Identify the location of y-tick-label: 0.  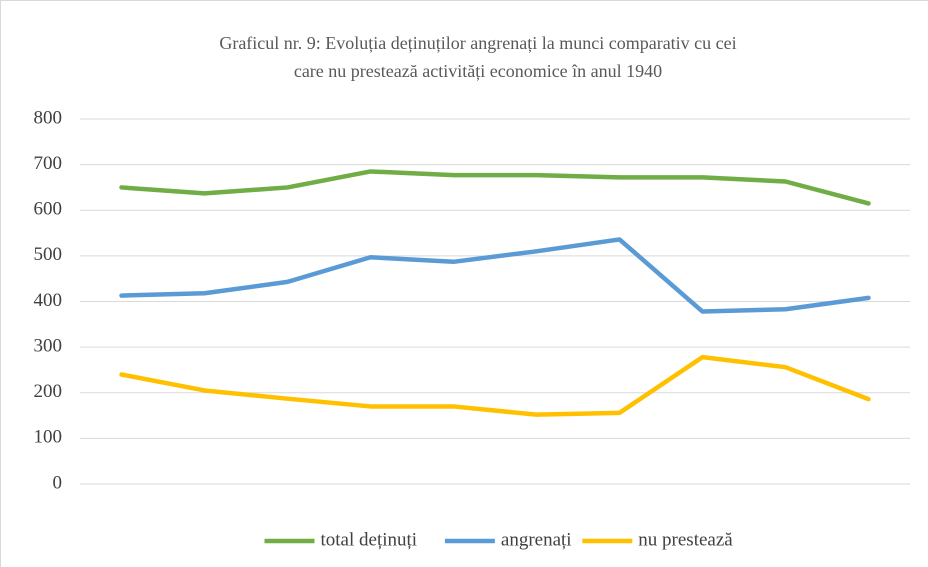
(58, 482).